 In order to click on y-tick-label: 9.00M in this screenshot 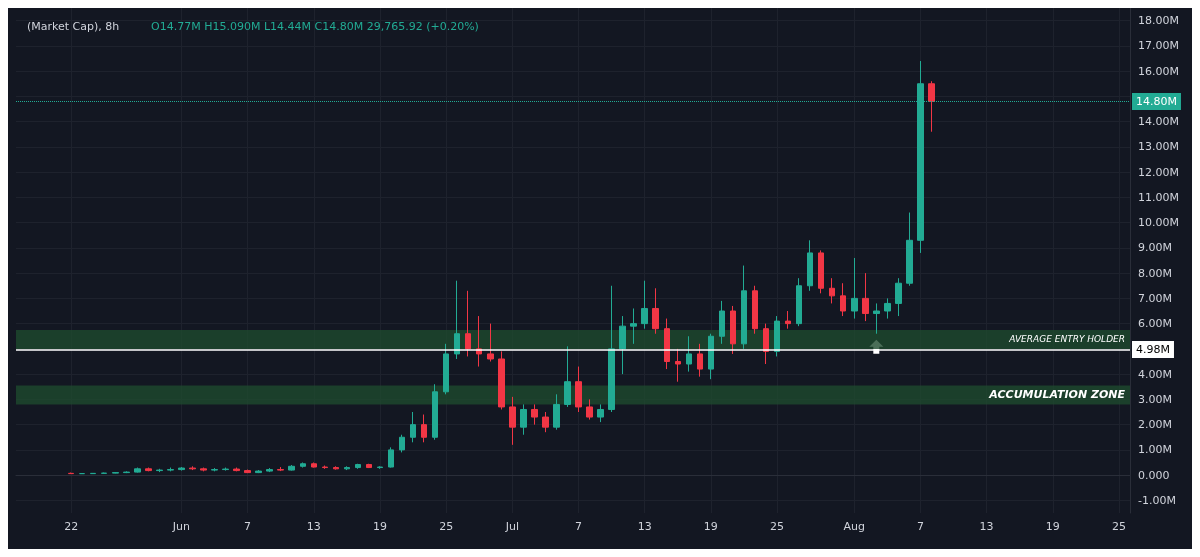, I will do `click(1155, 248)`.